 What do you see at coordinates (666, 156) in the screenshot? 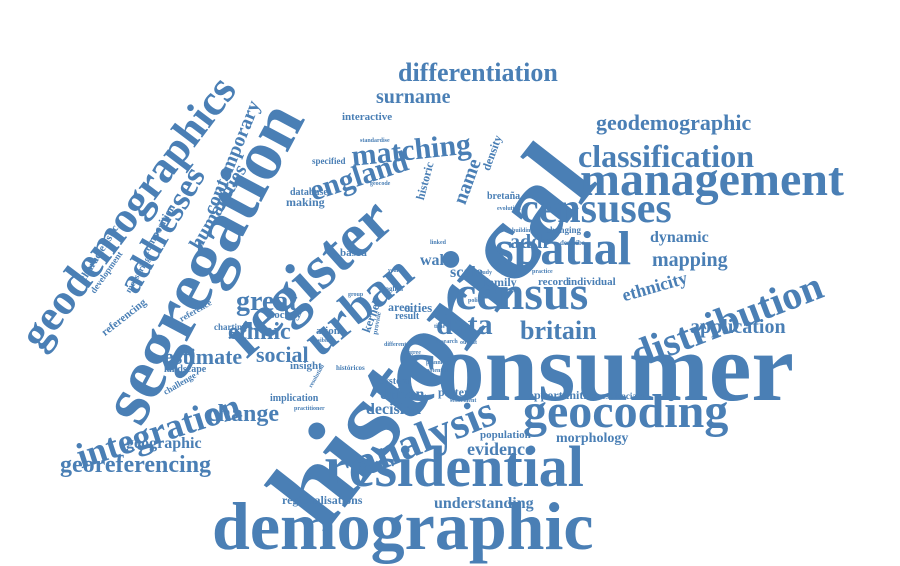
I see `word-classification: classification` at bounding box center [666, 156].